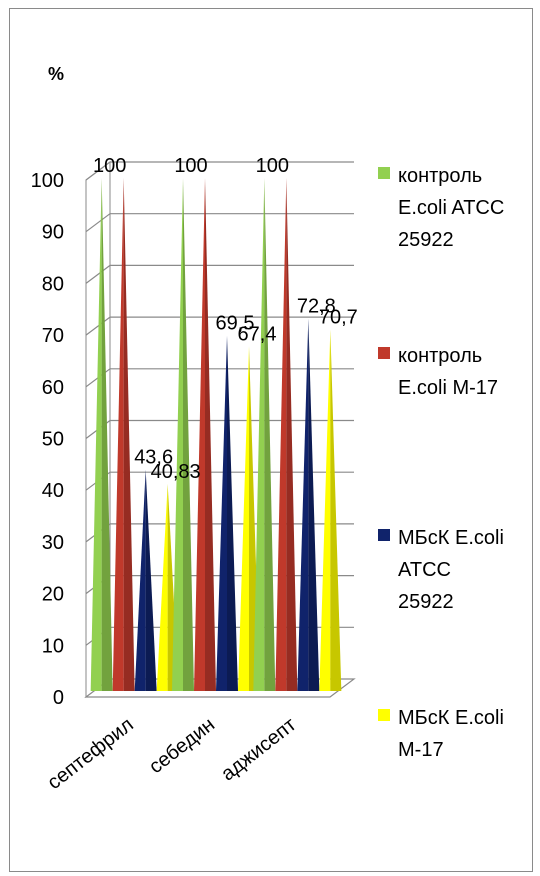 This screenshot has width=540, height=876. Describe the element at coordinates (53, 284) in the screenshot. I see `y-tick-label: 80` at that location.